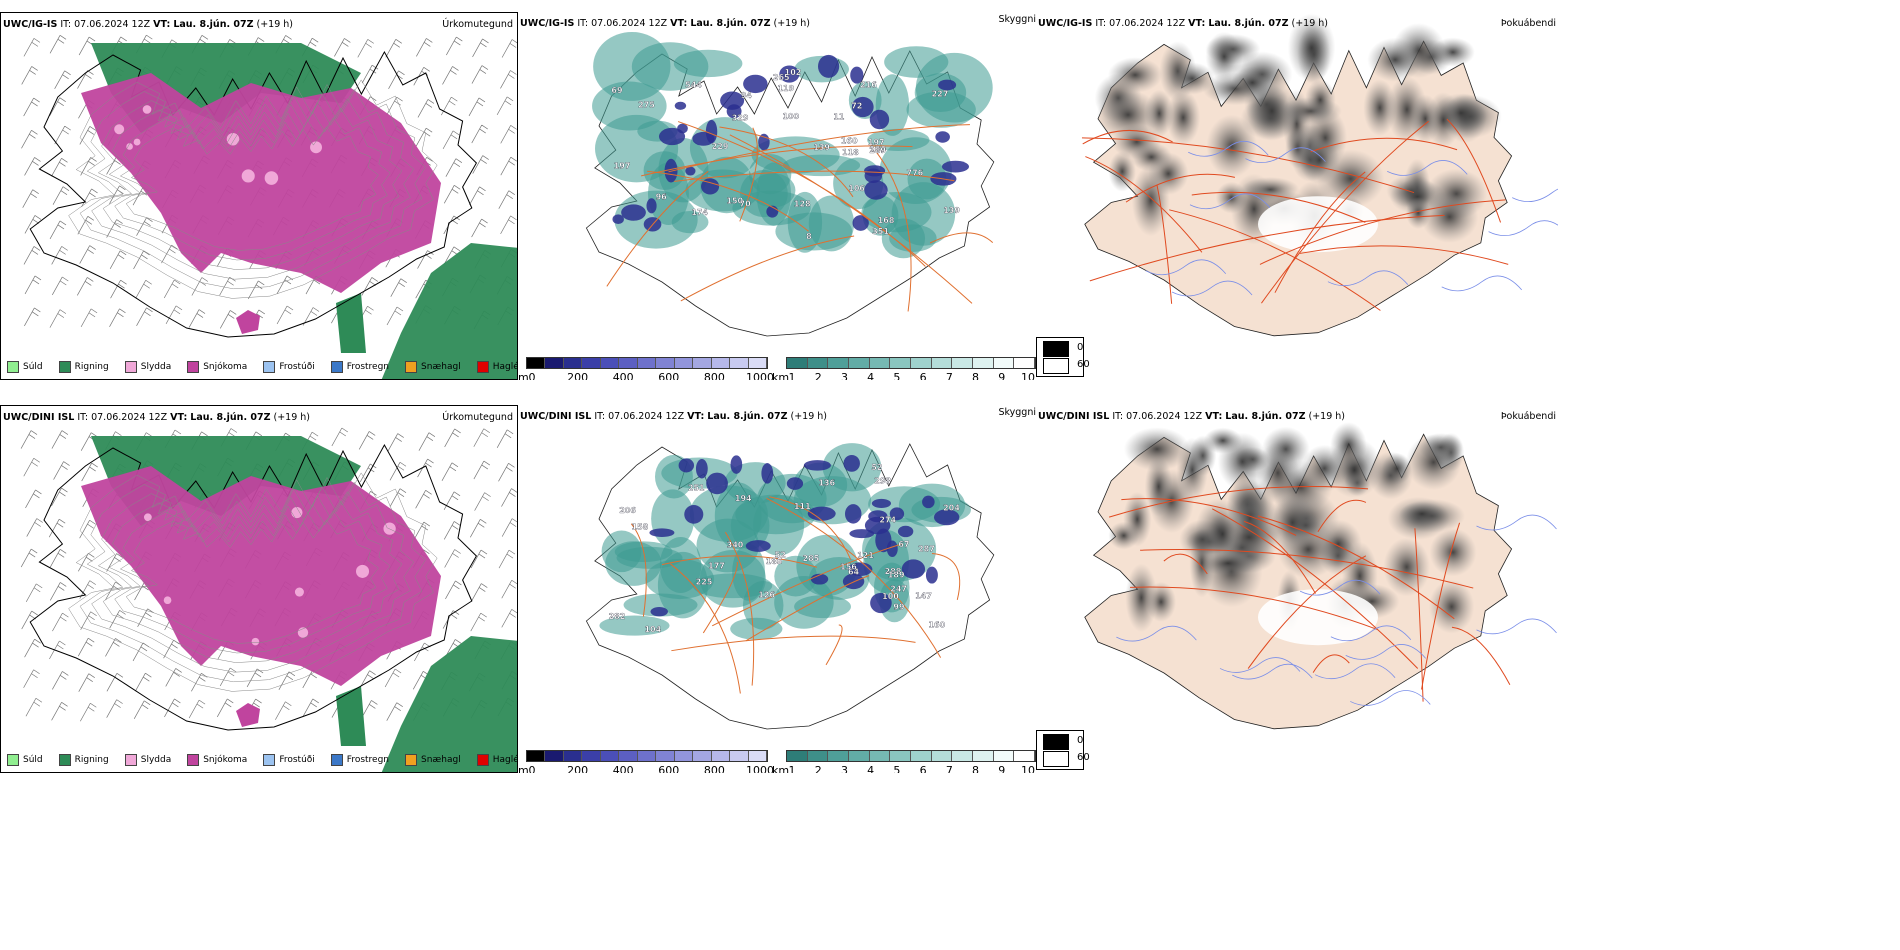  What do you see at coordinates (732, 586) in the screenshot?
I see `low-visibility-area` at bounding box center [732, 586].